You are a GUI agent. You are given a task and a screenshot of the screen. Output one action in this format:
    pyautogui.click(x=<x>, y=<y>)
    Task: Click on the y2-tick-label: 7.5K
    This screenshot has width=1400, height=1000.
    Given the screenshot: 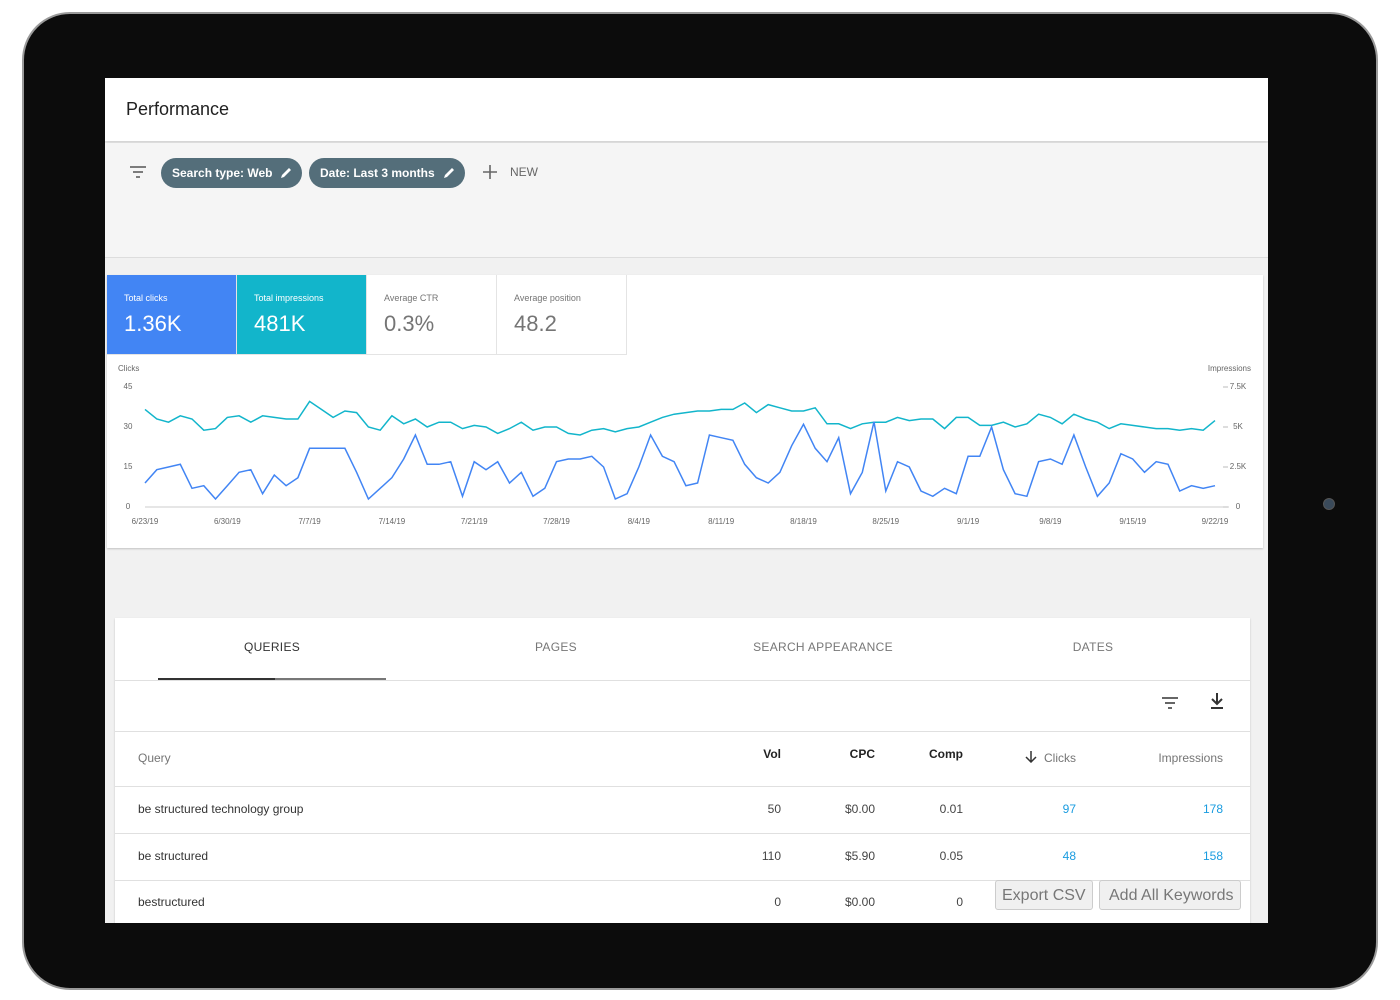 What is the action you would take?
    pyautogui.click(x=1238, y=386)
    